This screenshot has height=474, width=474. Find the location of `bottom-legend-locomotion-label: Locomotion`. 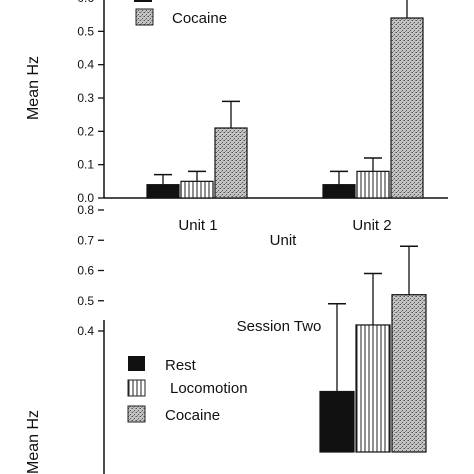

bottom-legend-locomotion-label: Locomotion is located at coordinates (209, 388).